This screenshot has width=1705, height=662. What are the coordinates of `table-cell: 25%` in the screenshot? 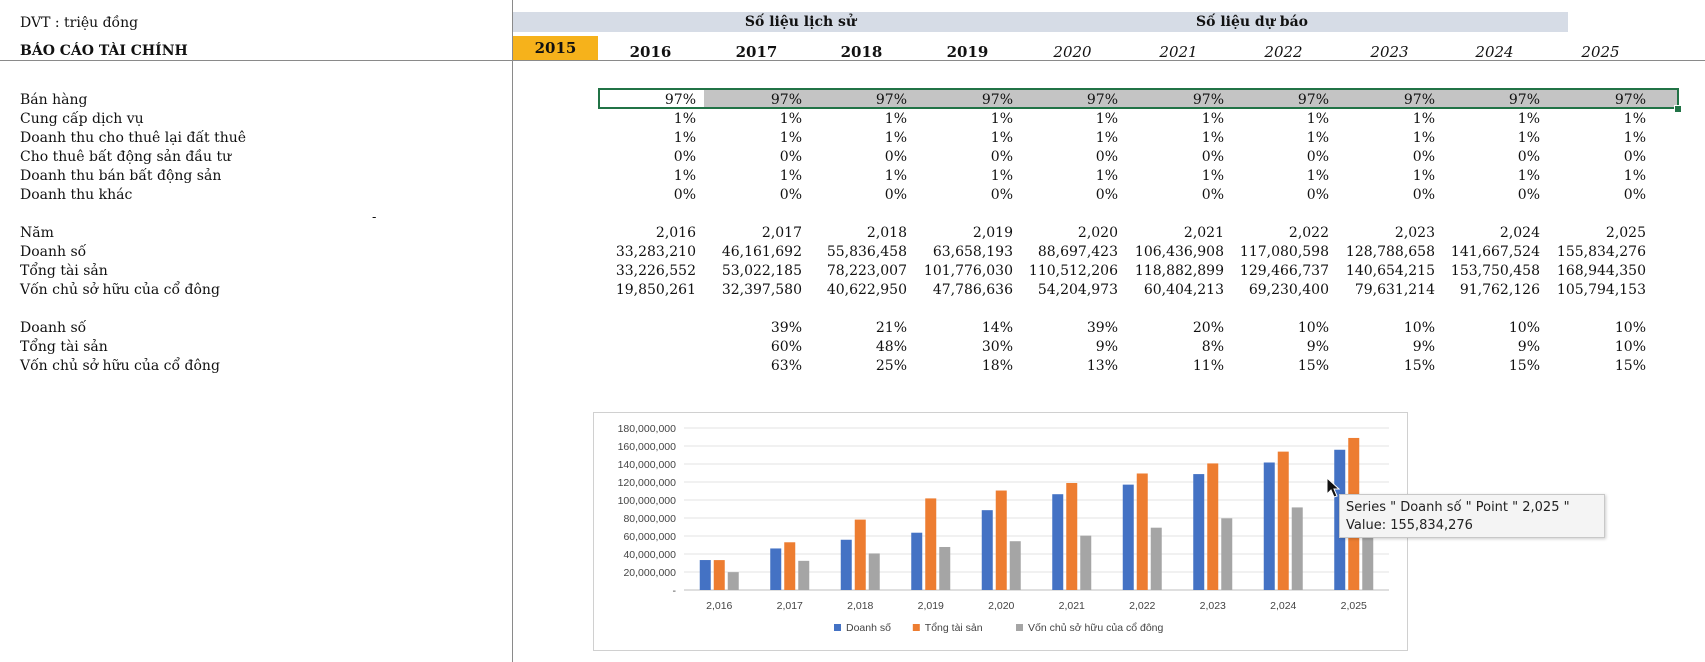 It's located at (891, 366).